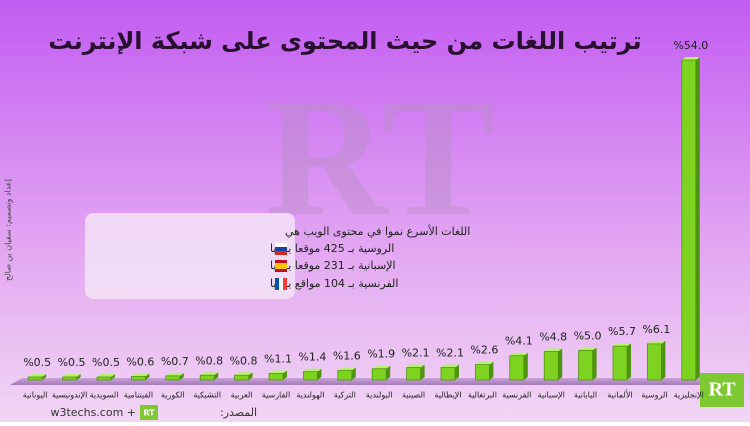 This screenshot has height=426, width=750. Describe the element at coordinates (585, 395) in the screenshot. I see `x-tick-label: اليابانية` at that location.